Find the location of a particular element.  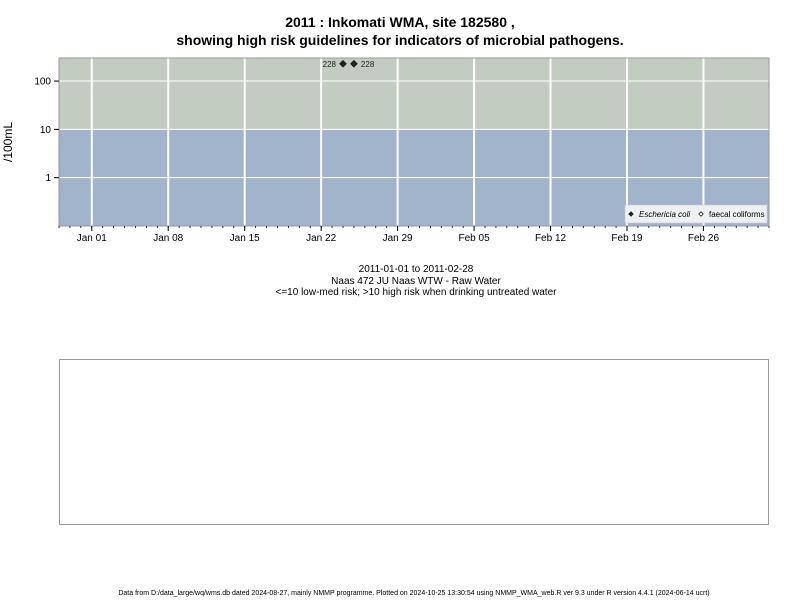

date-range: 2011-01-01 to 2011-02-28 is located at coordinates (416, 269).